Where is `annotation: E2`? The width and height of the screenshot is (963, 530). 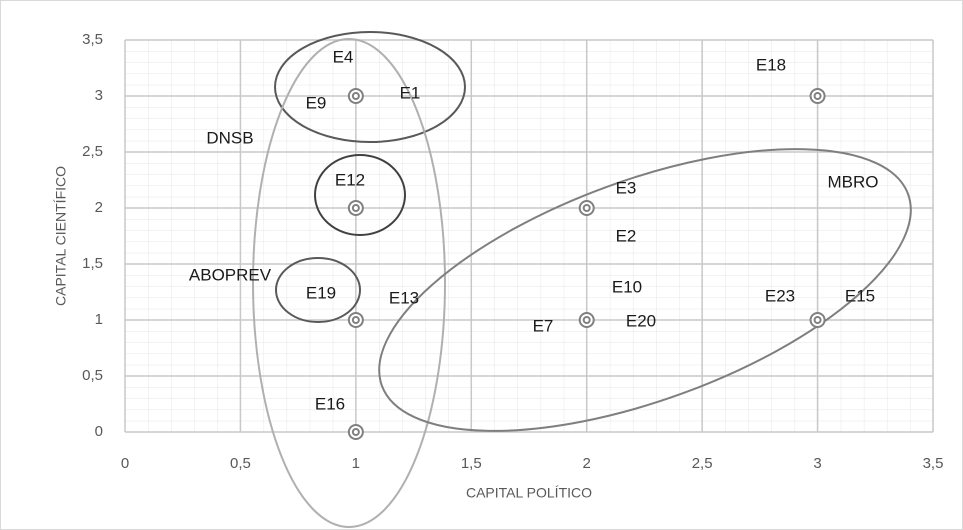
annotation: E2 is located at coordinates (626, 235).